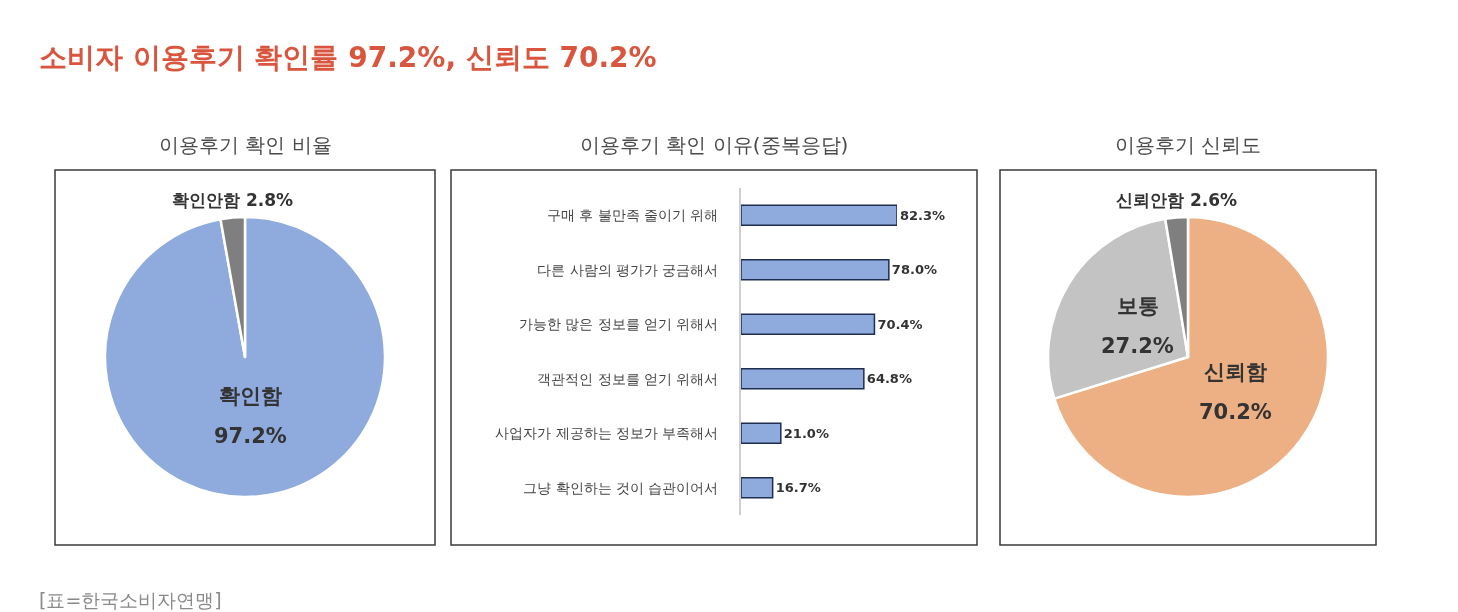  What do you see at coordinates (714, 145) in the screenshot?
I see `chart-title: 이용후기 확인 이유(중복응답)` at bounding box center [714, 145].